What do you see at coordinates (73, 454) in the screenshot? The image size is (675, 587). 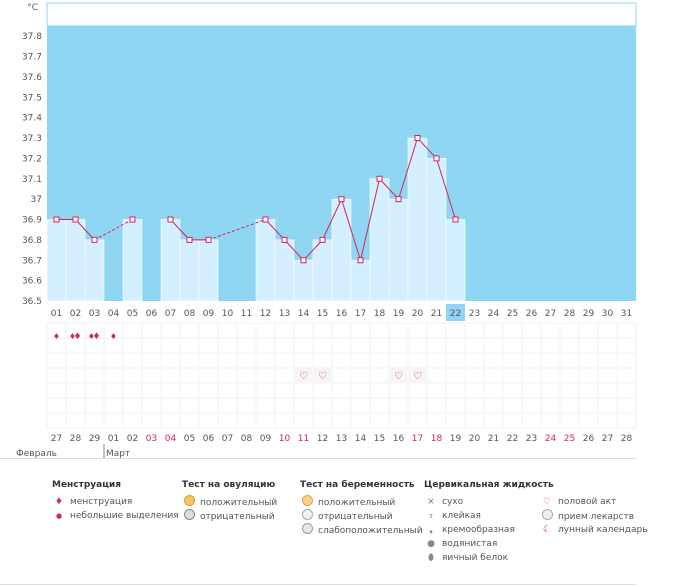 I see `month-labels: Февраль Март` at bounding box center [73, 454].